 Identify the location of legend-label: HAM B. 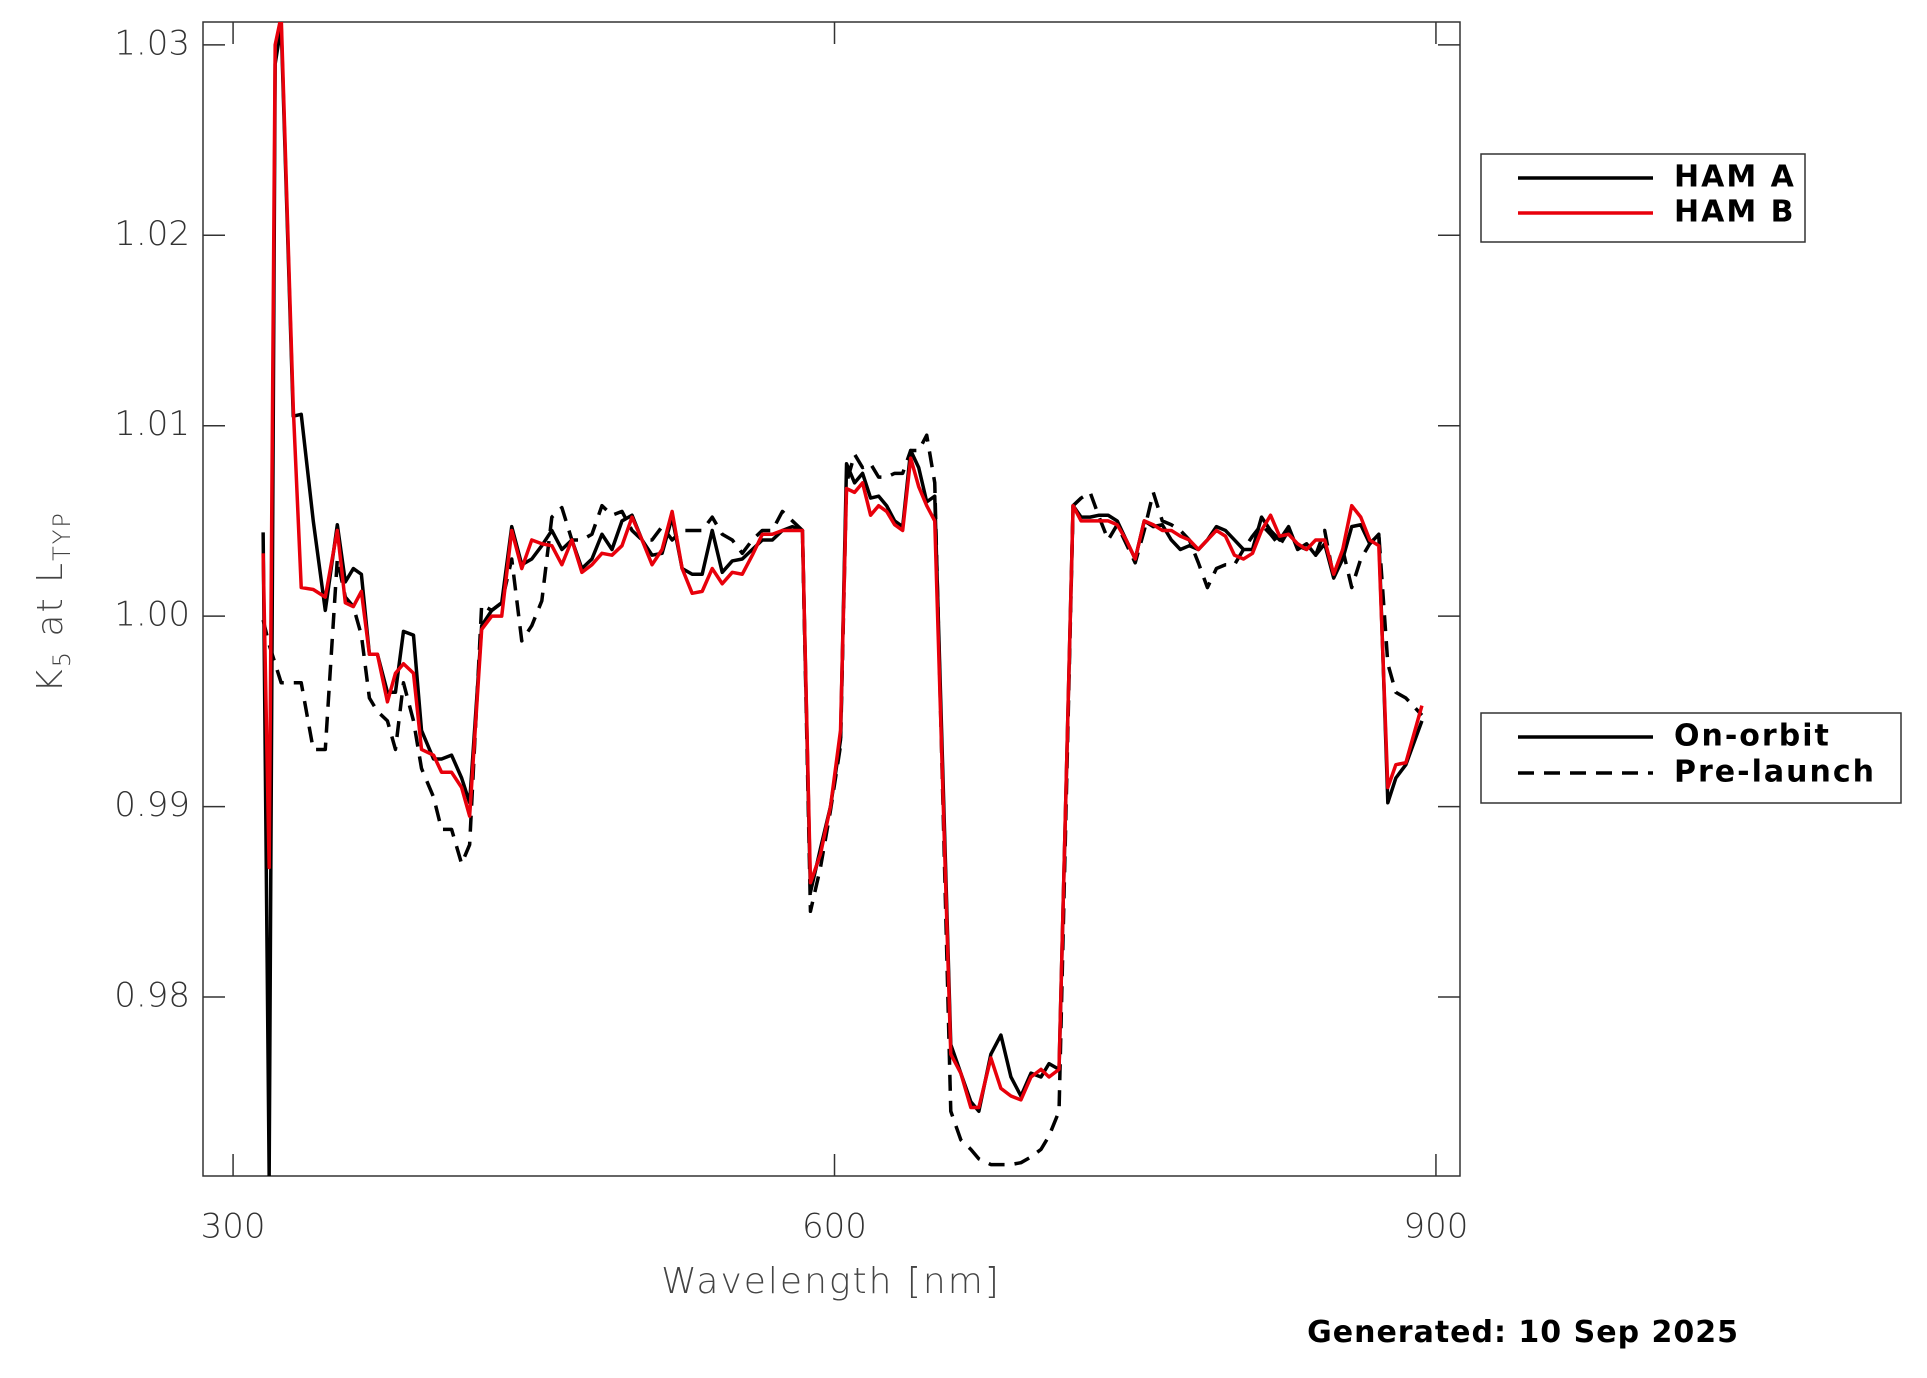
(1735, 212).